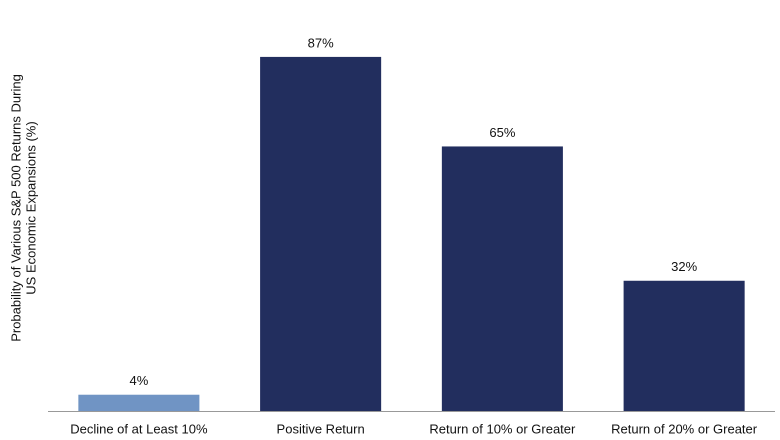 The image size is (780, 440). I want to click on value-label: 4%, so click(138, 380).